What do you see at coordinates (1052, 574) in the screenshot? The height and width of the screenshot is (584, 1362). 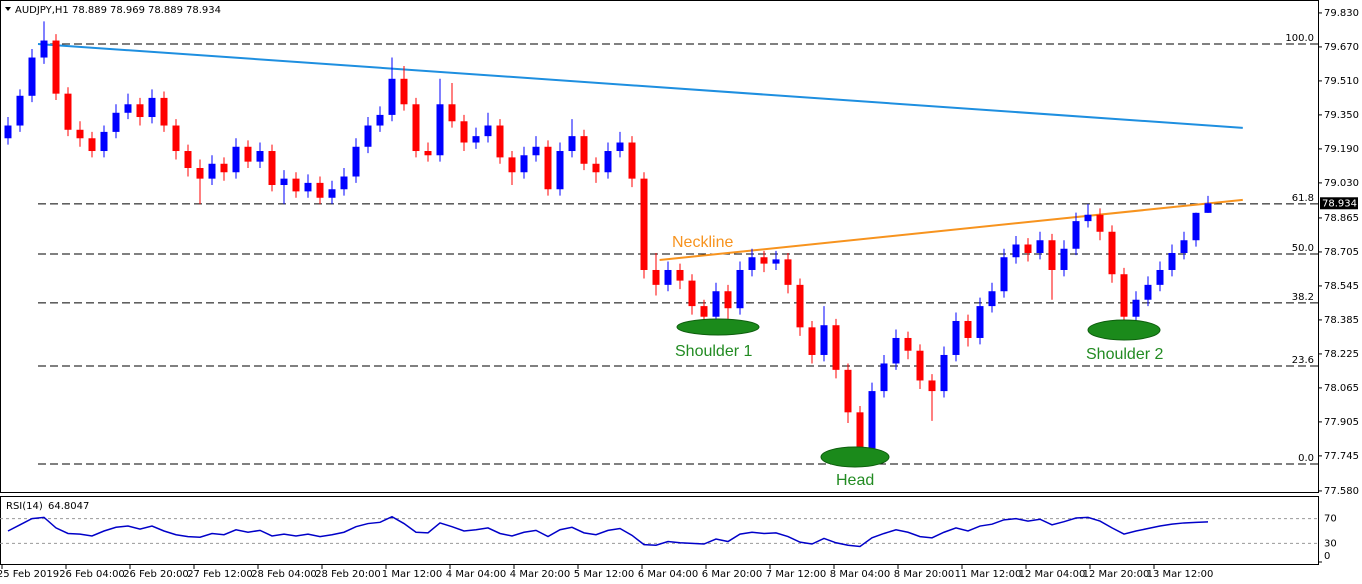 I see `x-tick-label: 12 Mar 04:00` at bounding box center [1052, 574].